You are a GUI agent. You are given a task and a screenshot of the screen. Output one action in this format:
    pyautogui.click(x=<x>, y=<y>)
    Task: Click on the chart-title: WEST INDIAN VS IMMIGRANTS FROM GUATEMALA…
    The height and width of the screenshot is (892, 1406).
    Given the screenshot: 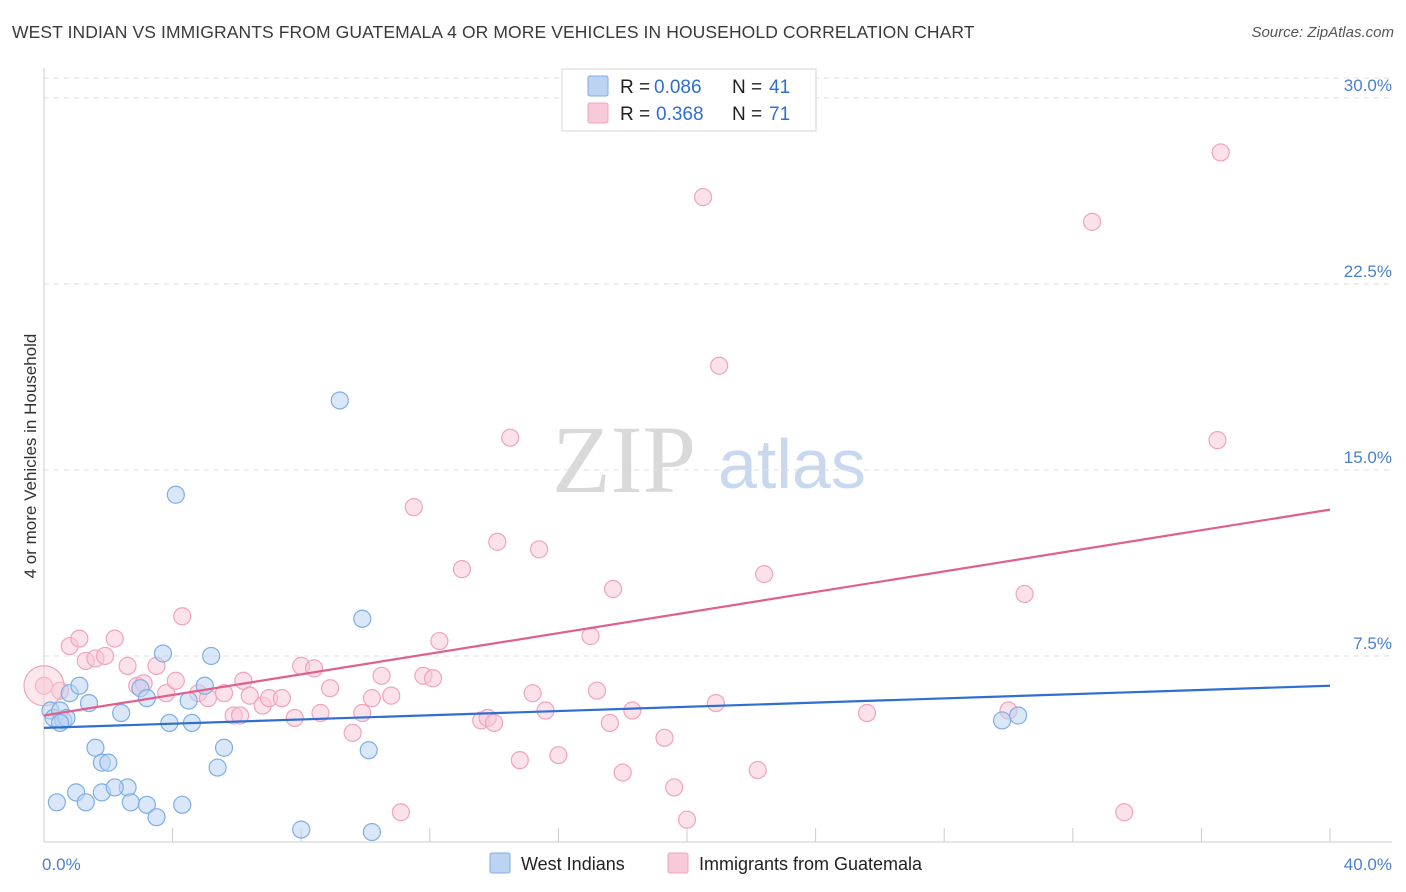 What is the action you would take?
    pyautogui.click(x=493, y=32)
    